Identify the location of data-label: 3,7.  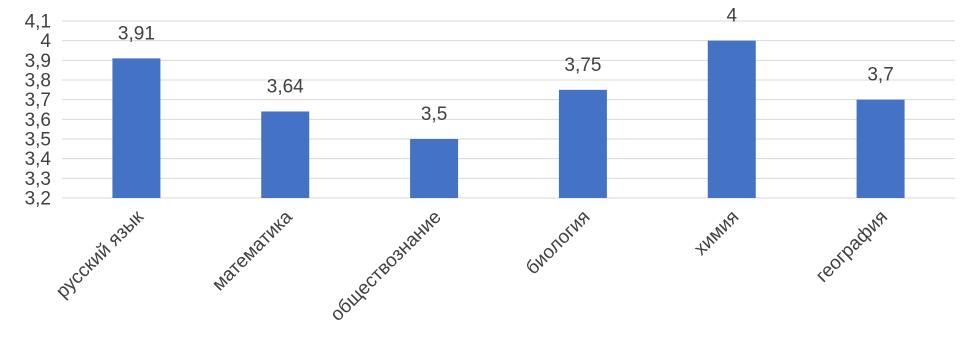
(880, 75).